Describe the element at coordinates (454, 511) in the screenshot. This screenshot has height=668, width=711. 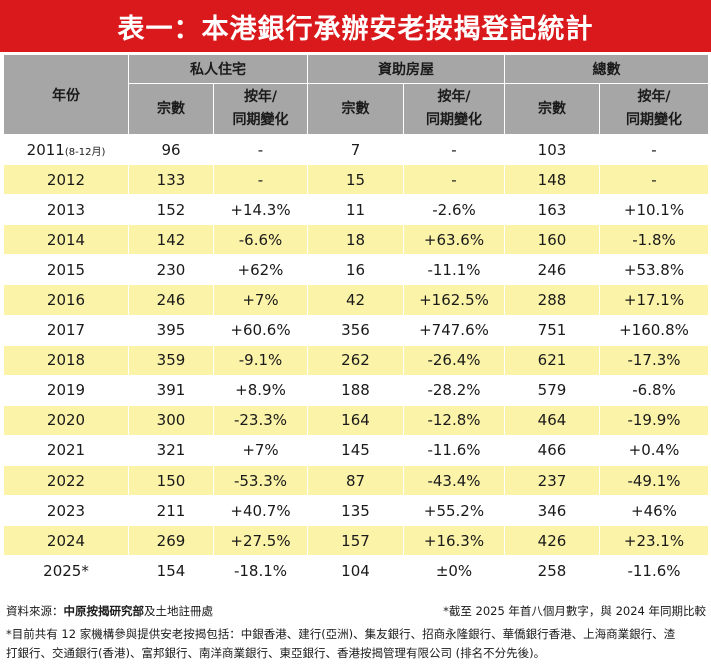
I see `subsidised-change-cell: +55.2%` at that location.